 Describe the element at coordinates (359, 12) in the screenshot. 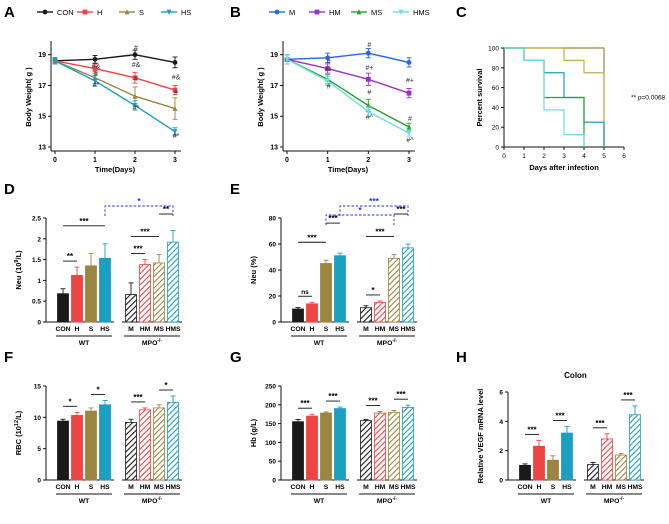

I see `legend-marker-ms-b` at that location.